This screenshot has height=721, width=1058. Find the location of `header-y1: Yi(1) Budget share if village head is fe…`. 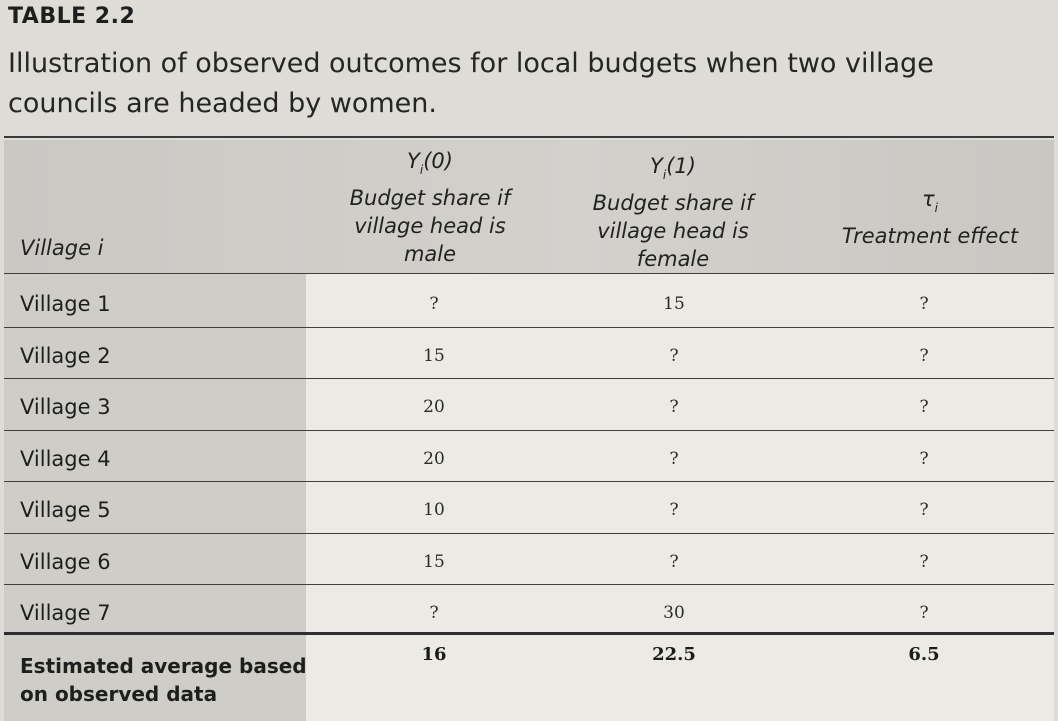

header-y1: Yi(1) Budget share if village head is fe… is located at coordinates (673, 212).